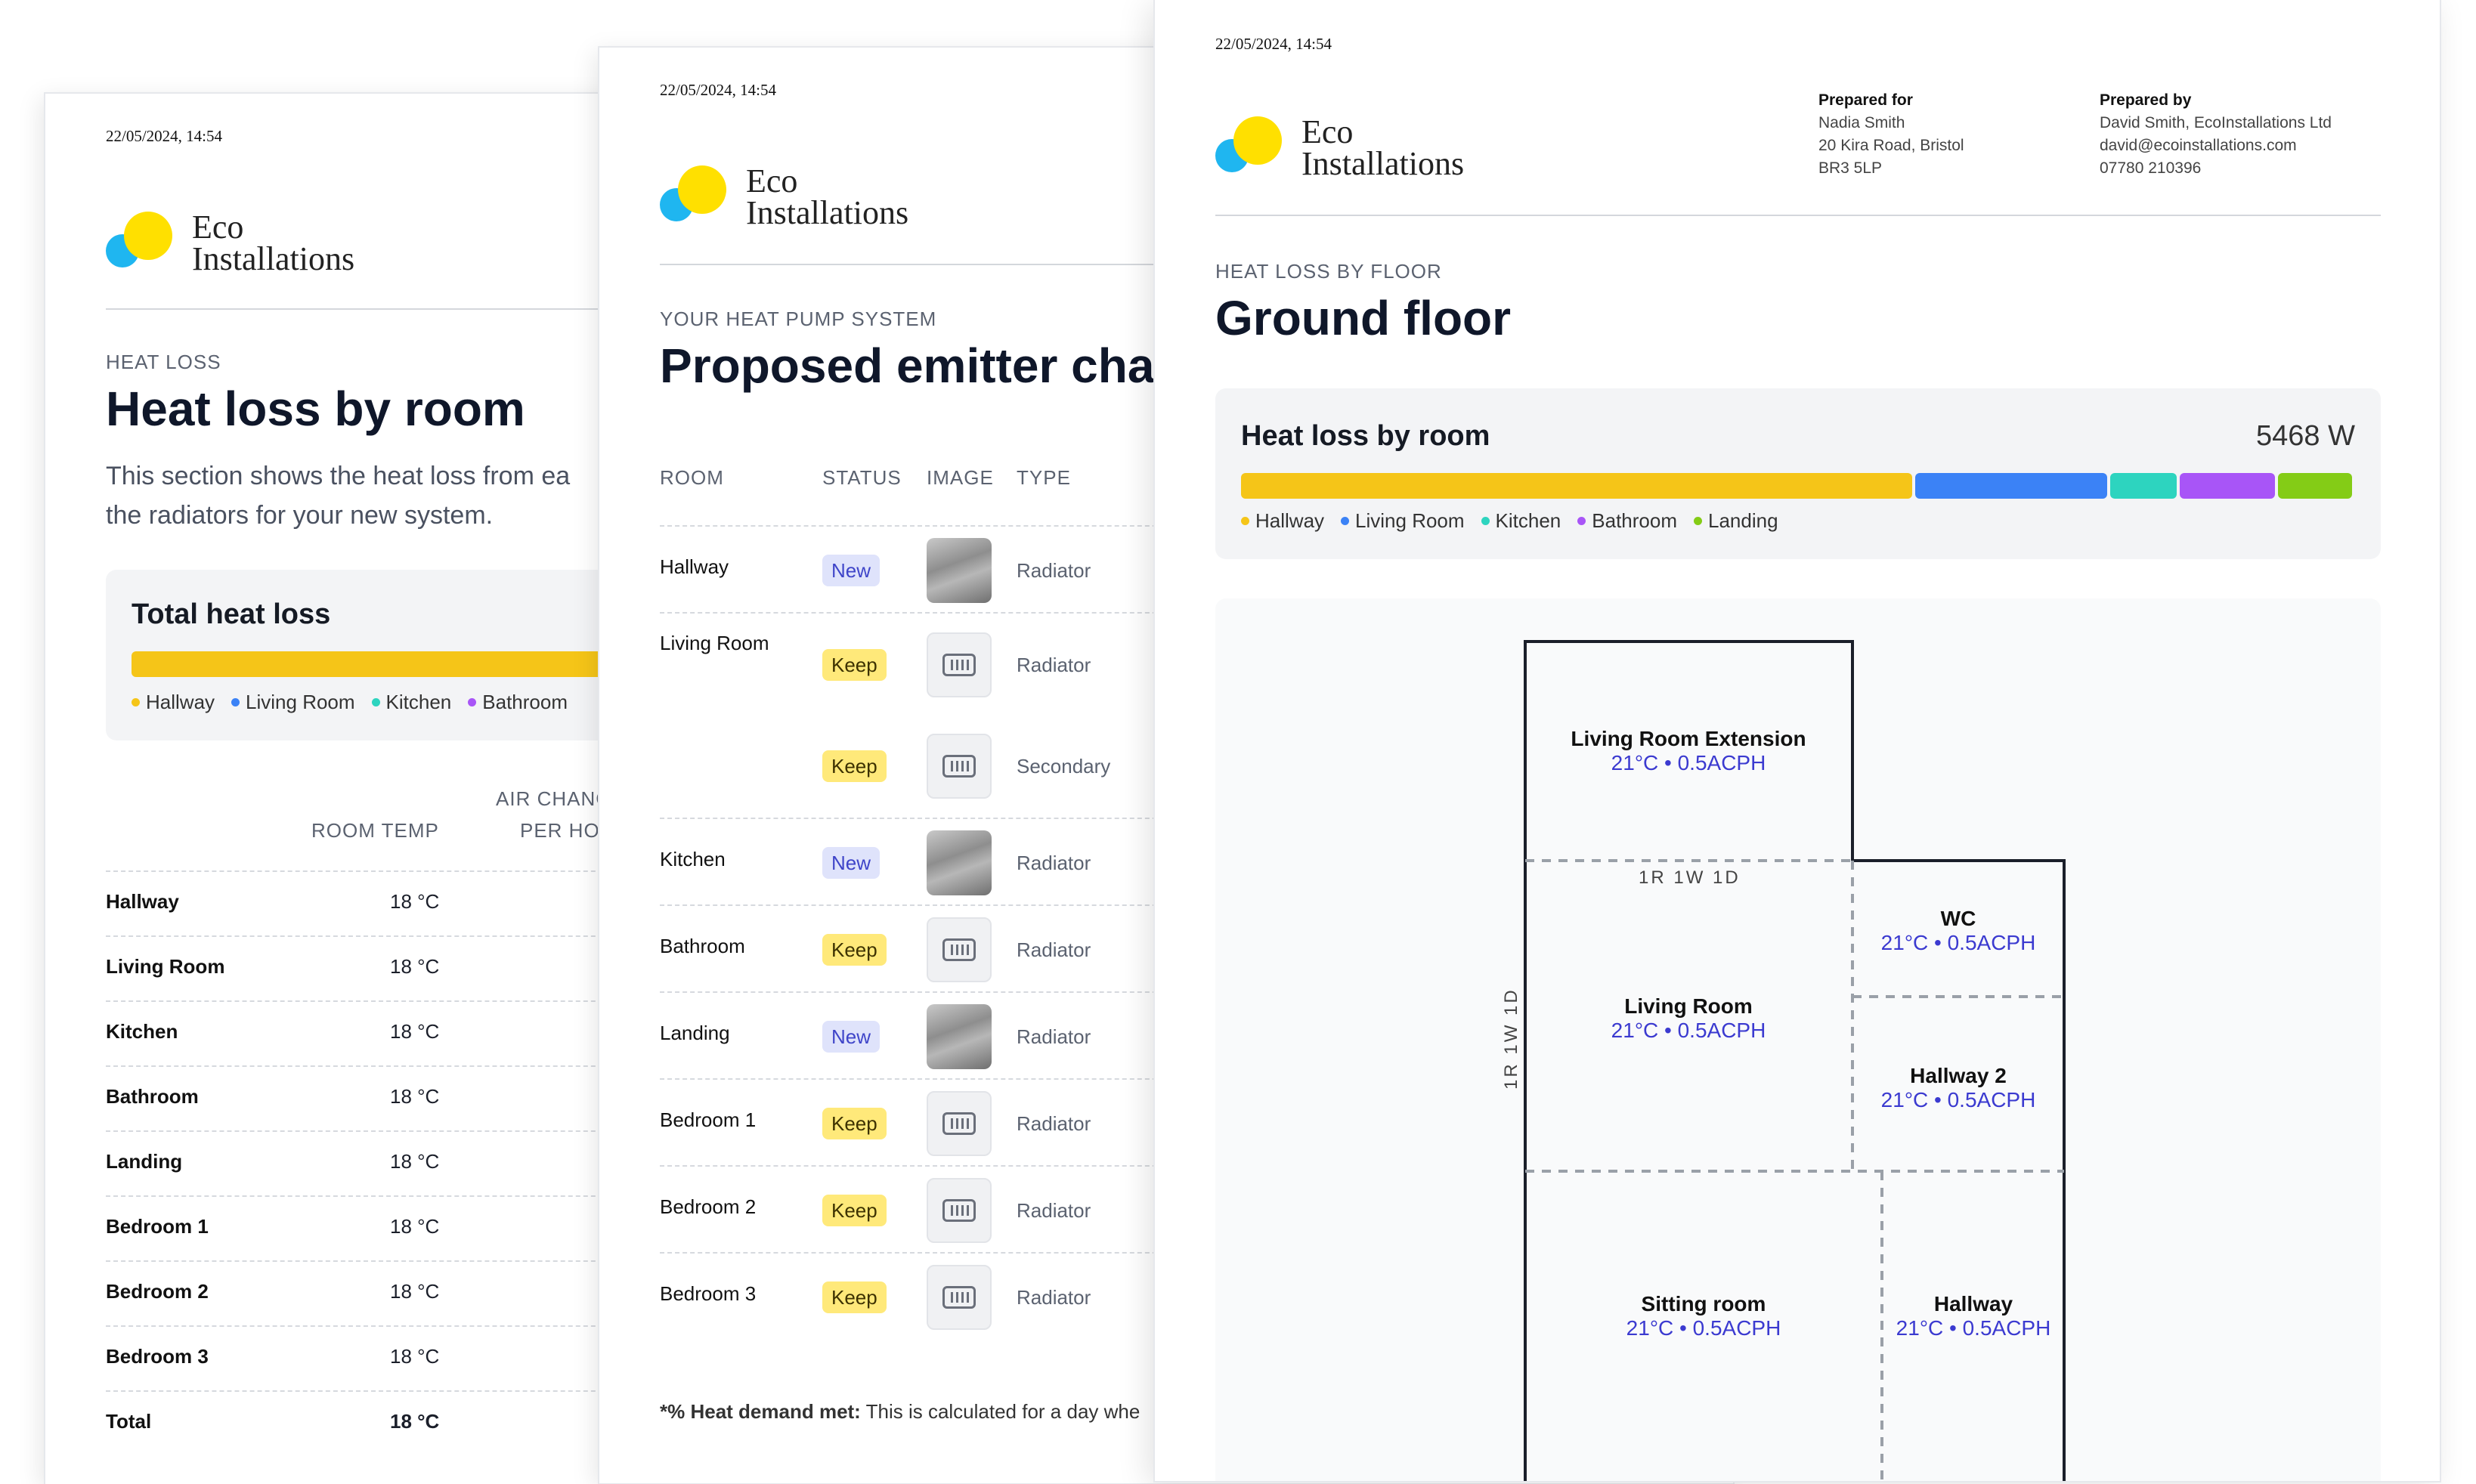 This screenshot has width=2476, height=1484. Describe the element at coordinates (1189, 1296) in the screenshot. I see `emitter-row-bedroom-3: Bedroom 3 Keep Radiator` at that location.